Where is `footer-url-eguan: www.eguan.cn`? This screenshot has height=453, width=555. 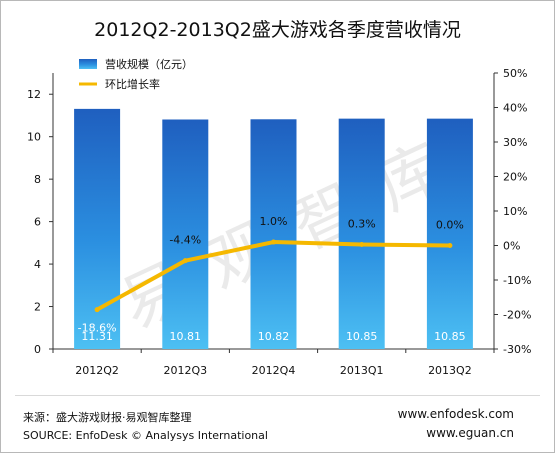
footer-url-eguan: www.eguan.cn is located at coordinates (470, 433).